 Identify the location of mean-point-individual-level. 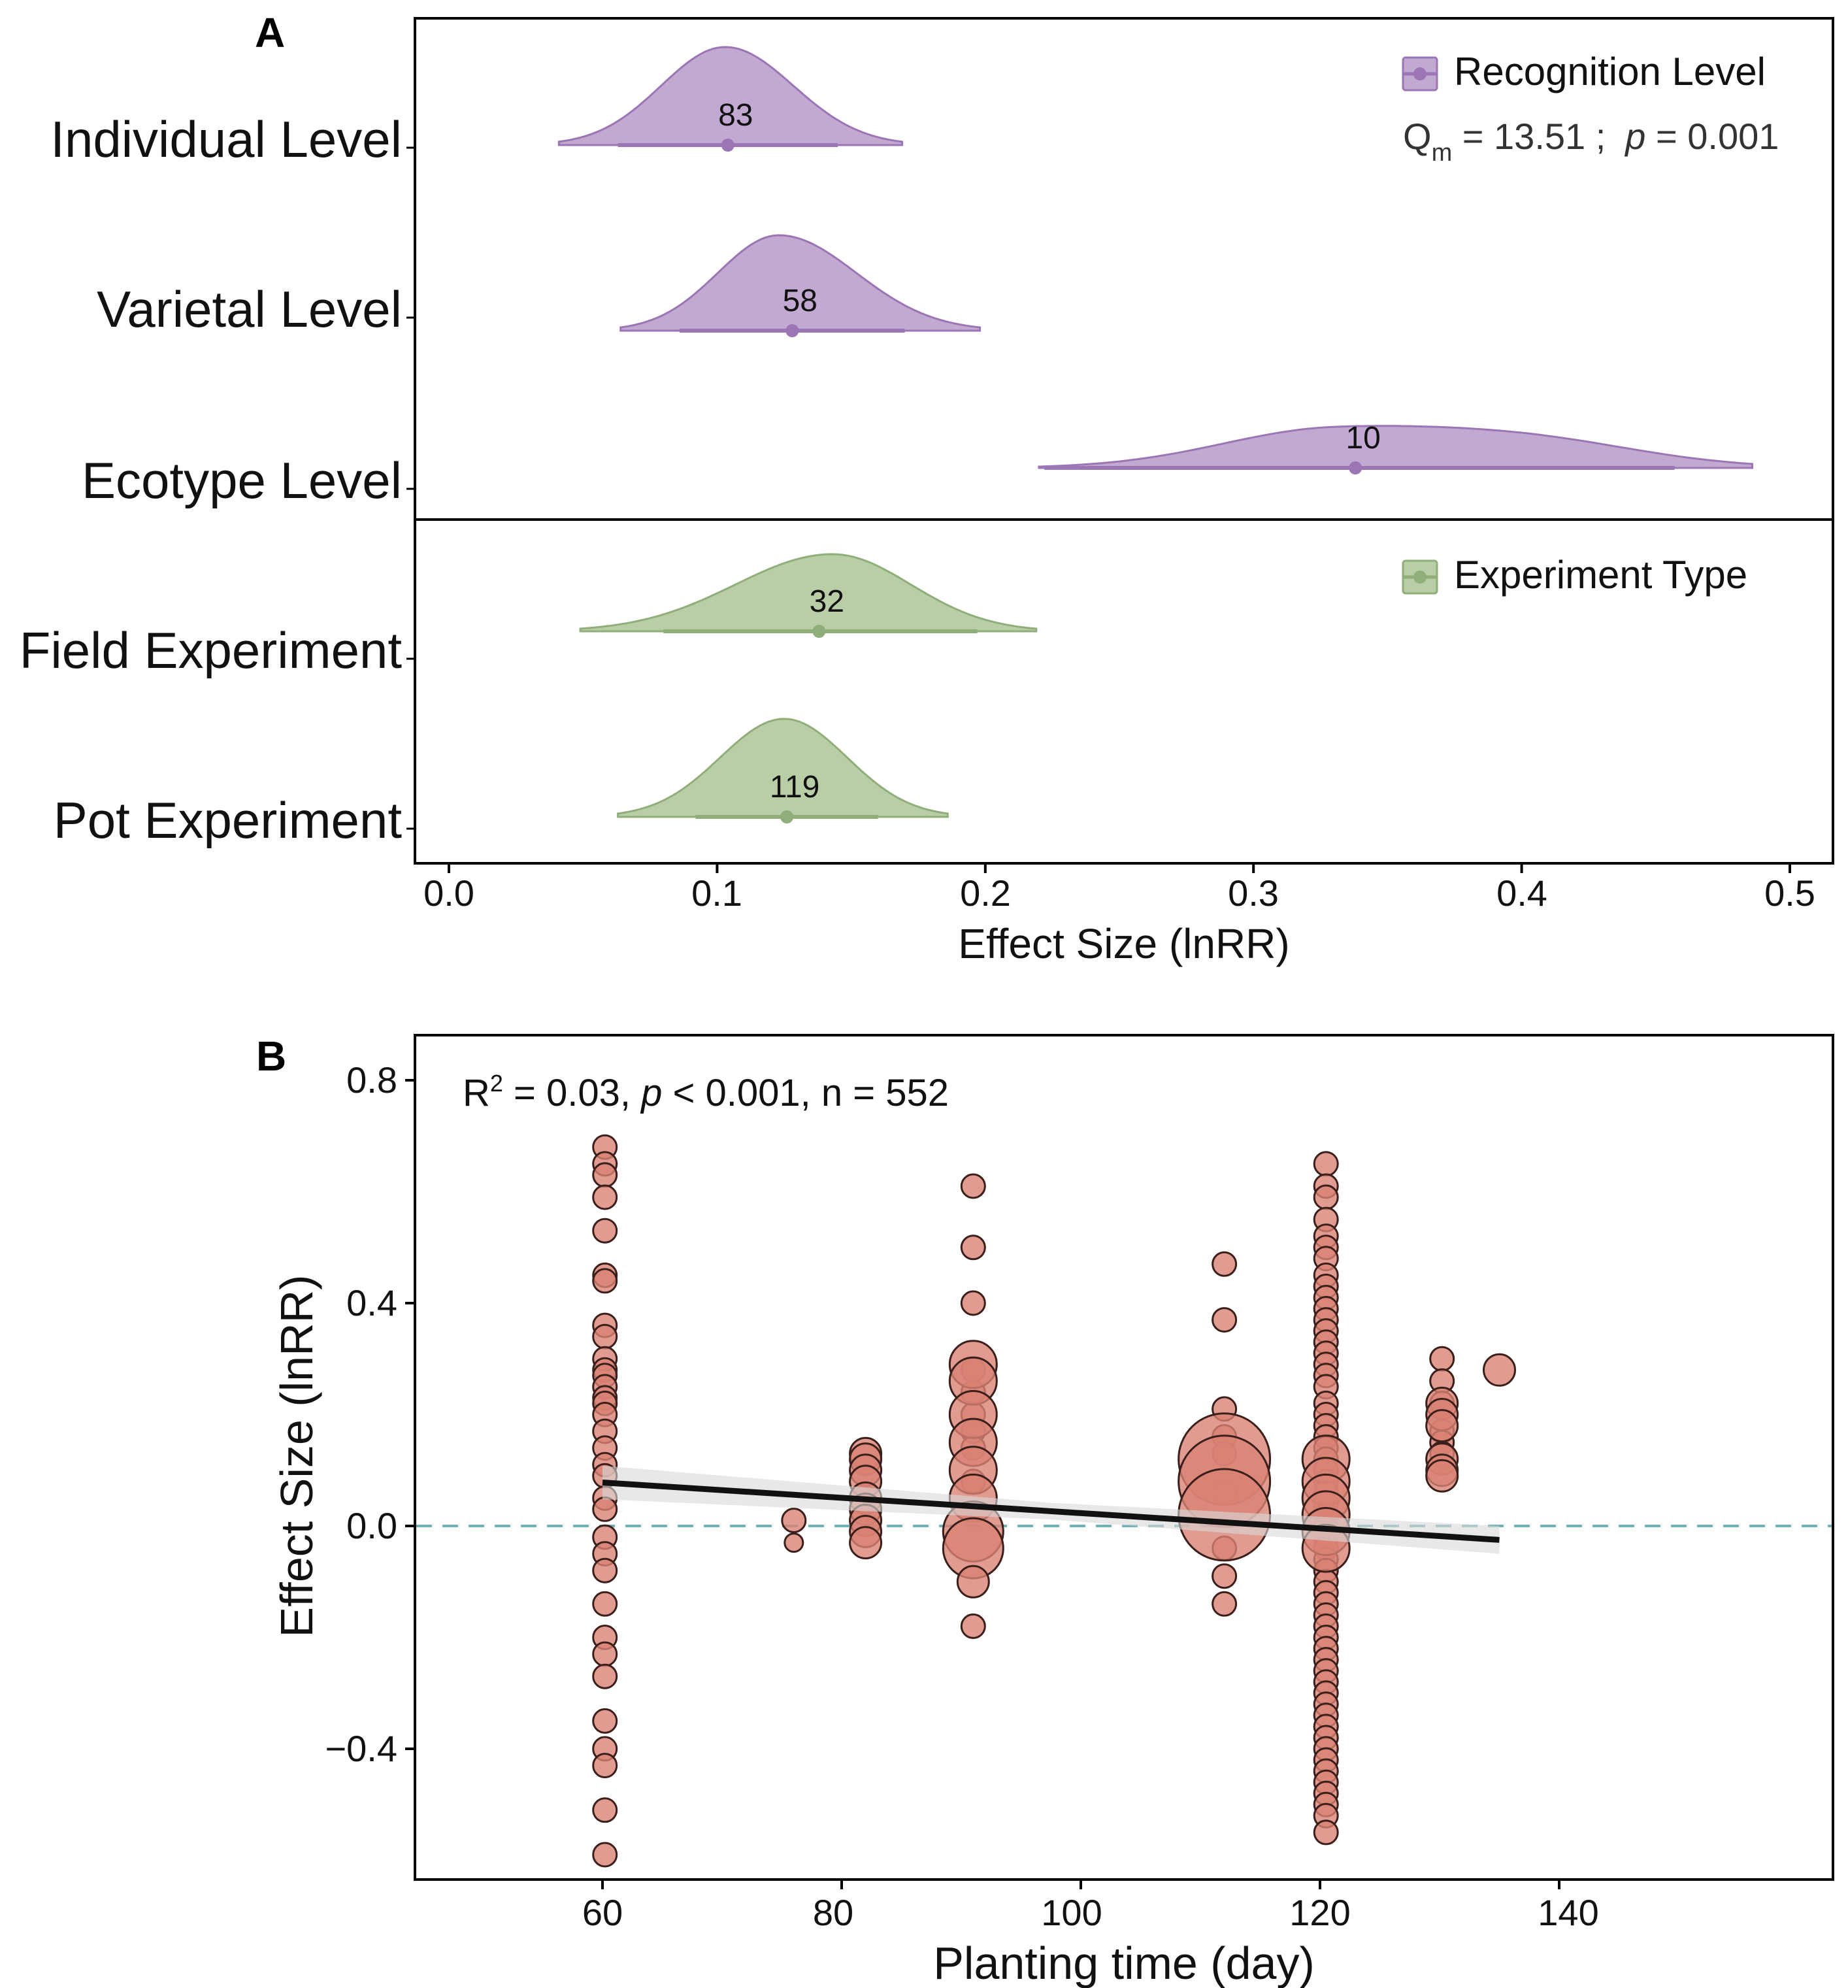
(727, 146).